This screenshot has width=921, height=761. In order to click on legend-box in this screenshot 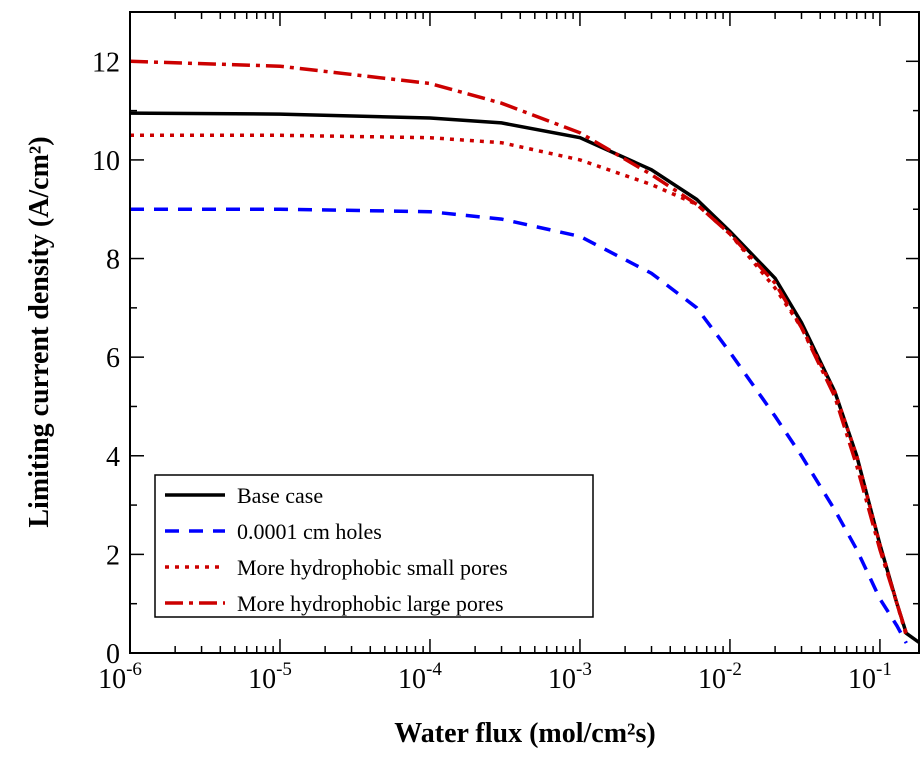, I will do `click(374, 546)`.